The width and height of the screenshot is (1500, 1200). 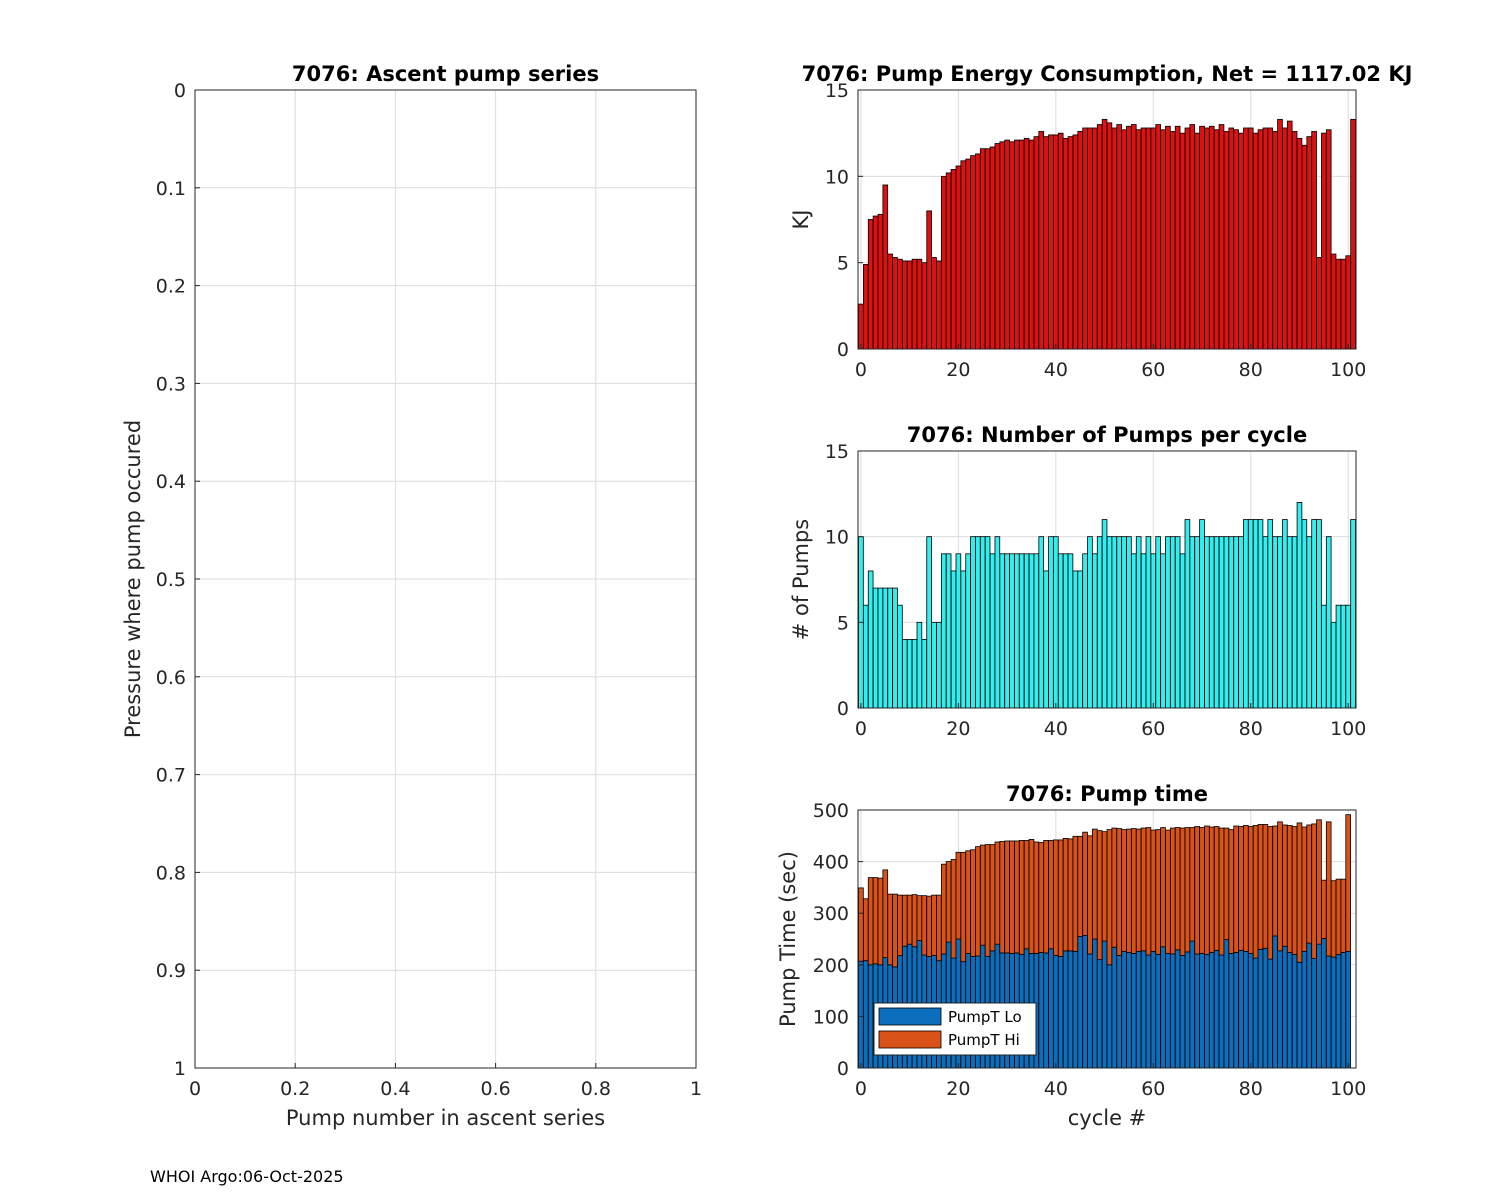 What do you see at coordinates (843, 1069) in the screenshot?
I see `y-tick-label: 0` at bounding box center [843, 1069].